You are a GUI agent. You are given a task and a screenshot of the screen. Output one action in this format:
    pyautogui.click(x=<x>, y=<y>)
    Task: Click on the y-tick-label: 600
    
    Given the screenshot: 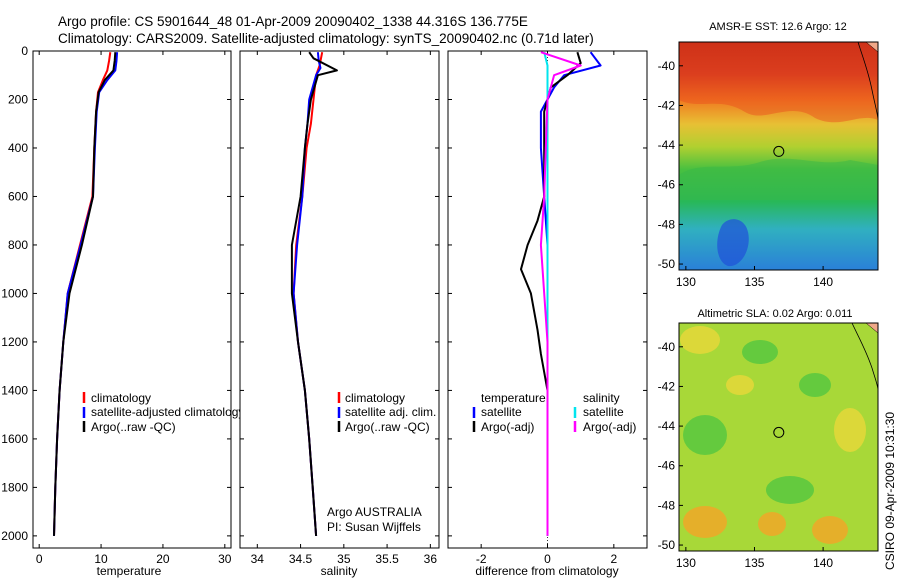 What is the action you would take?
    pyautogui.click(x=18, y=196)
    